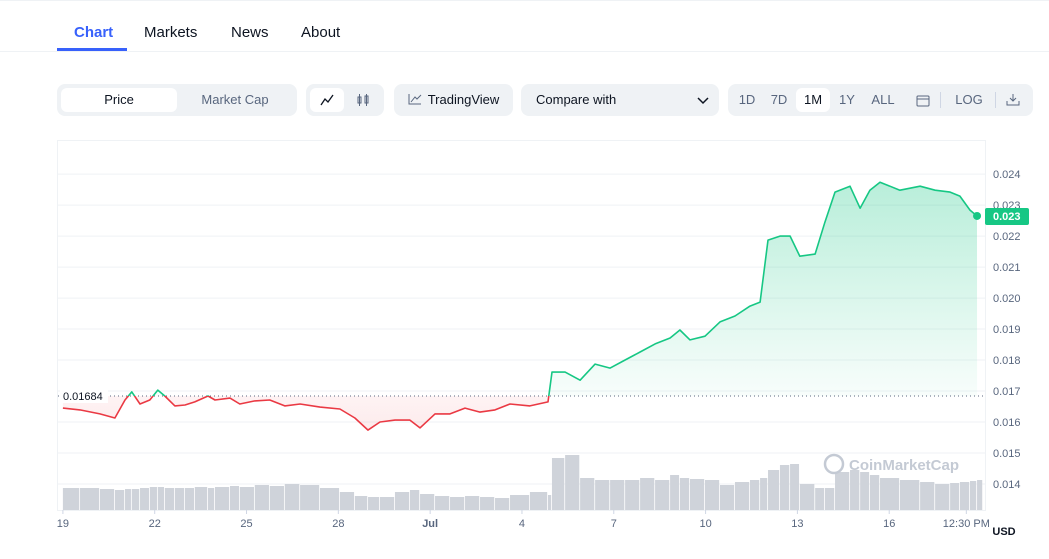 The width and height of the screenshot is (1049, 559). Describe the element at coordinates (1003, 532) in the screenshot. I see `currency-label: USD` at that location.